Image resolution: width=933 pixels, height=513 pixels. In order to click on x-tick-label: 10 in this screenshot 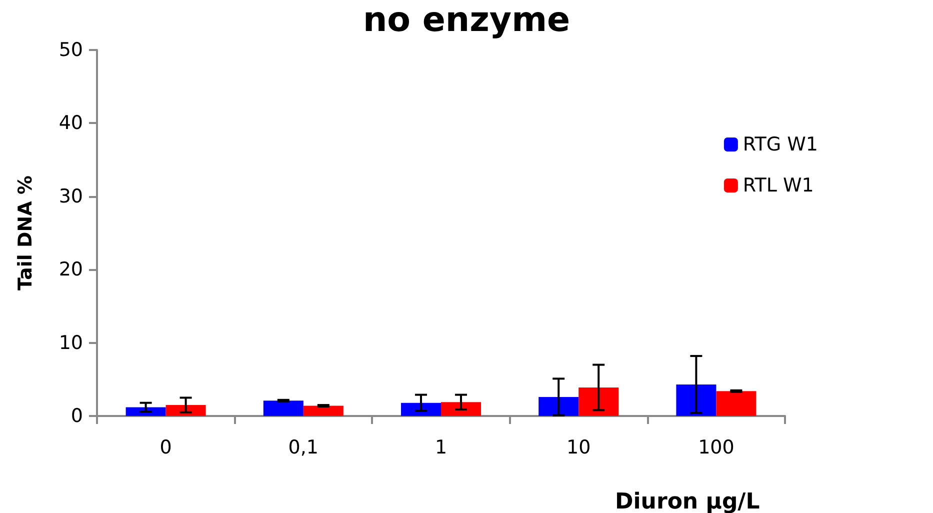, I will do `click(578, 447)`.